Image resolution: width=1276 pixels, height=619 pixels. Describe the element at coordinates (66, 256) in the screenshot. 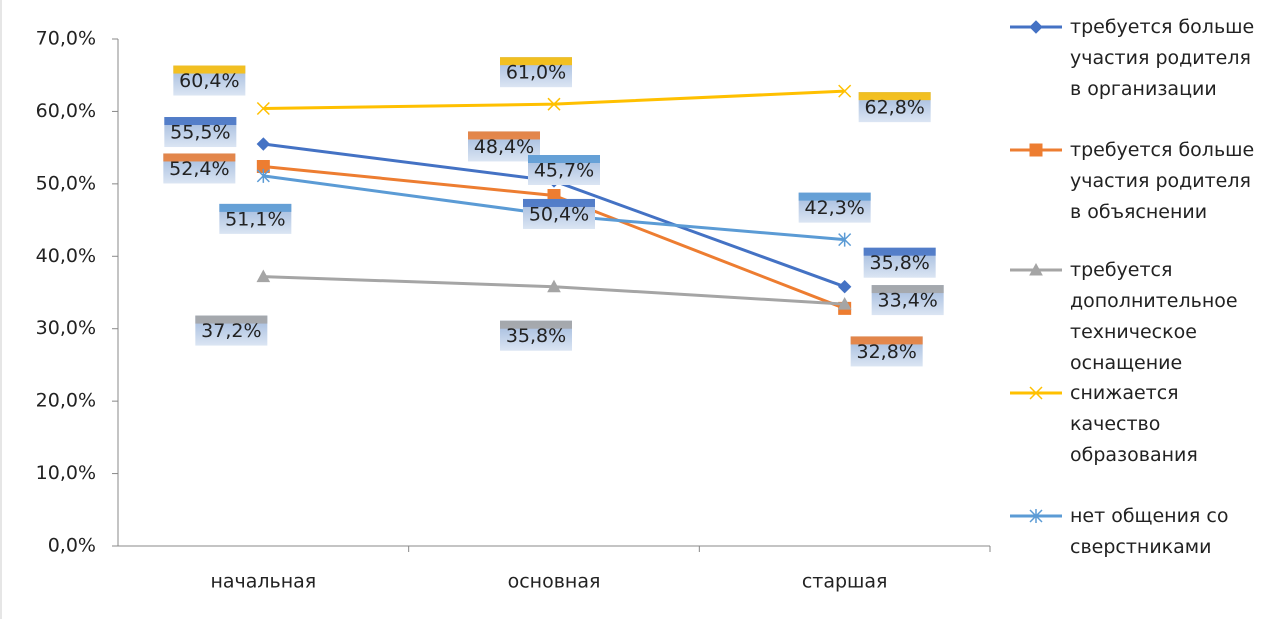

I see `y-tick-label: 40,0%` at that location.